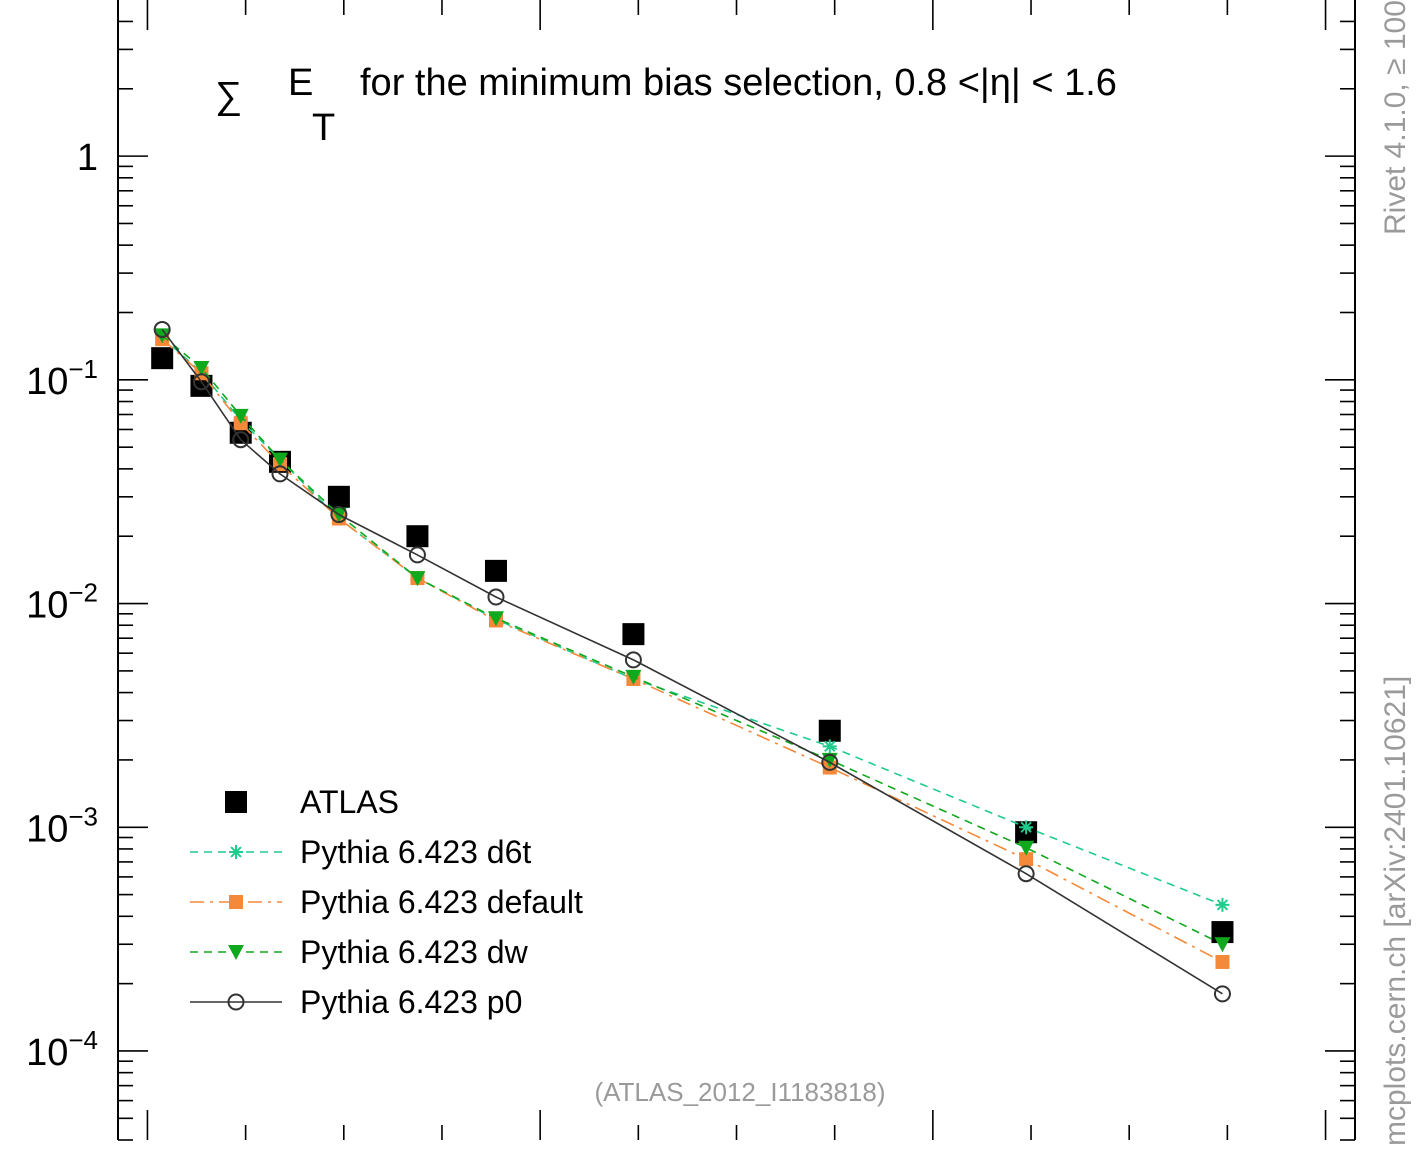 This screenshot has width=1421, height=1151. I want to click on legend-label: Pythia 6.423 p0, so click(411, 1002).